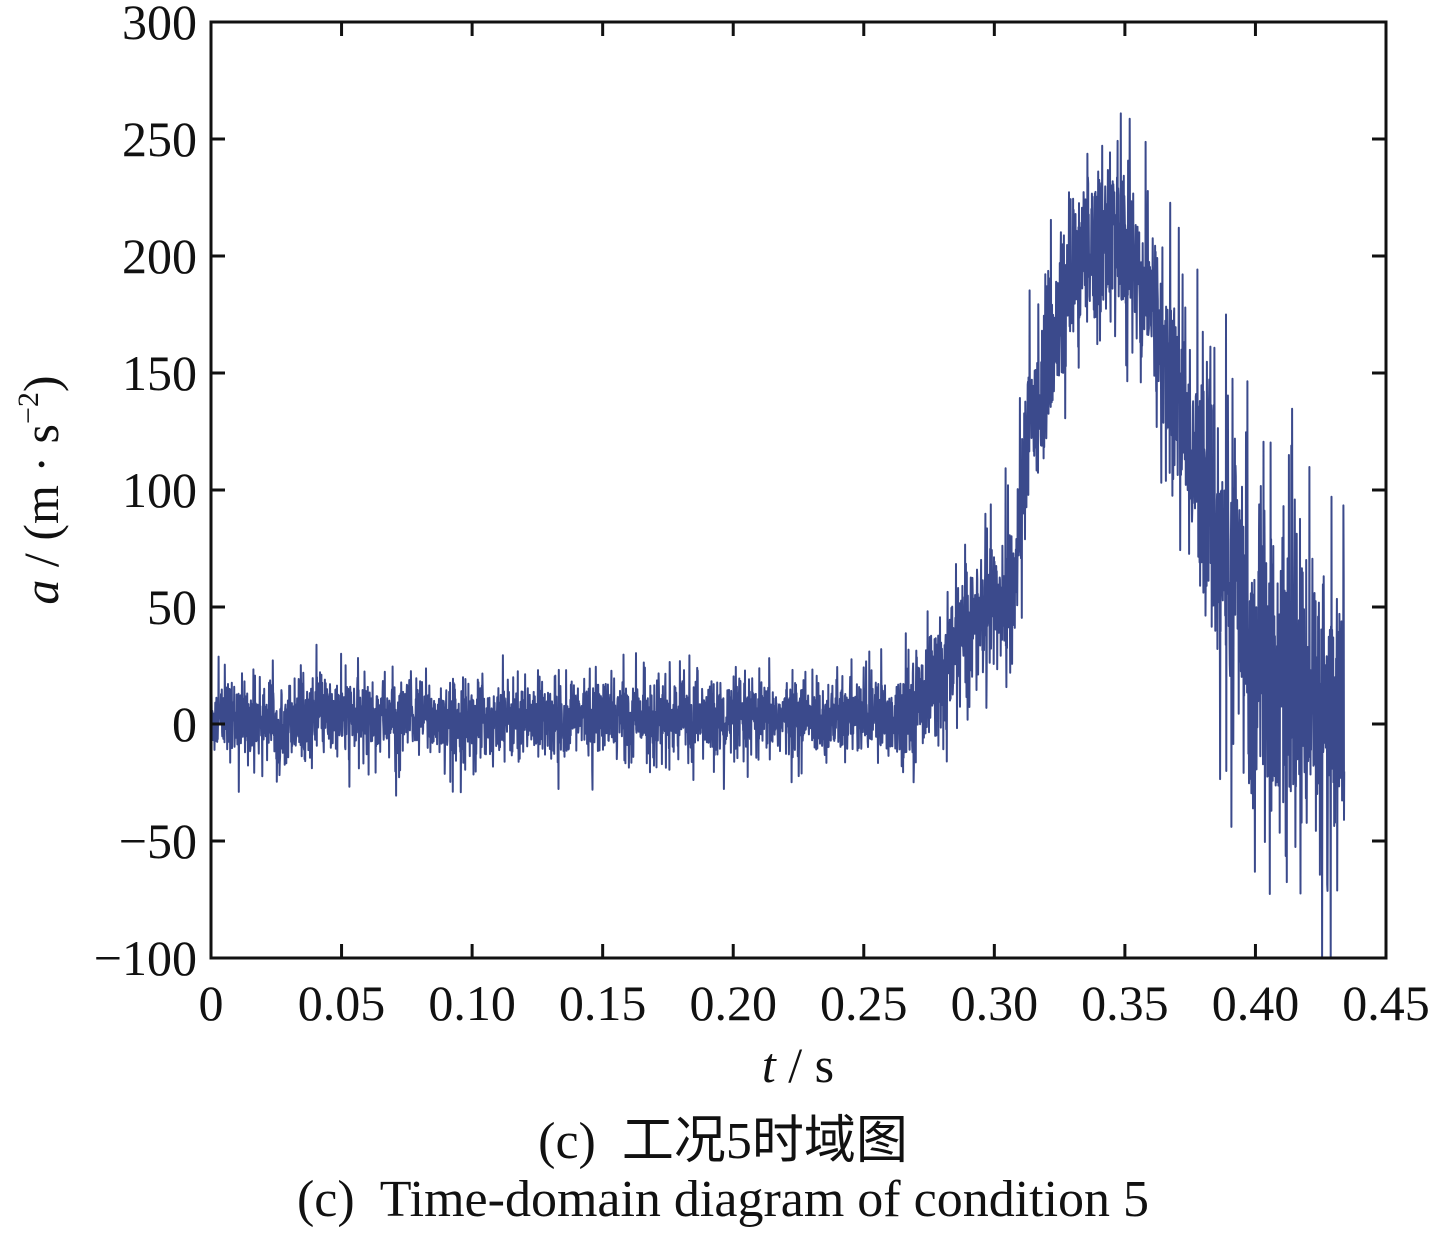  I want to click on x-tick-label: 0.25, so click(864, 1003).